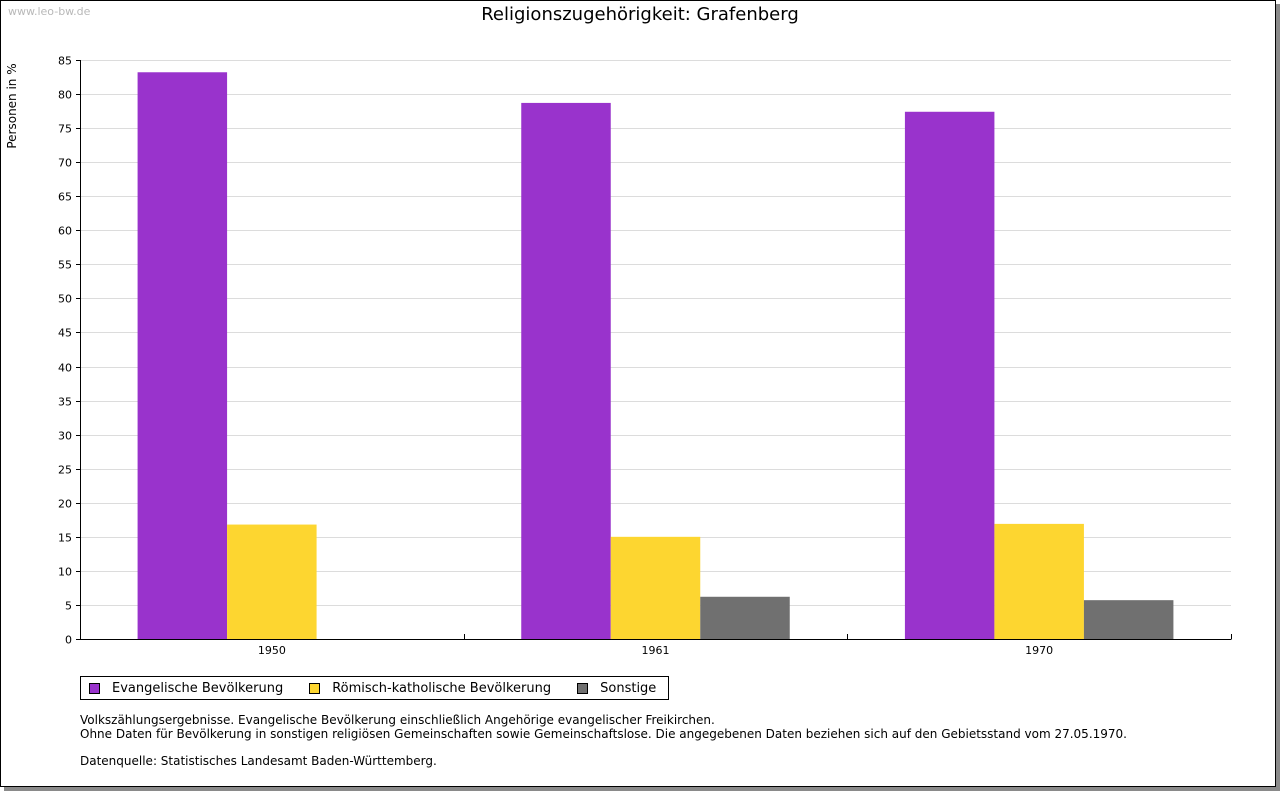  What do you see at coordinates (65, 197) in the screenshot?
I see `y-tick-label: 65` at bounding box center [65, 197].